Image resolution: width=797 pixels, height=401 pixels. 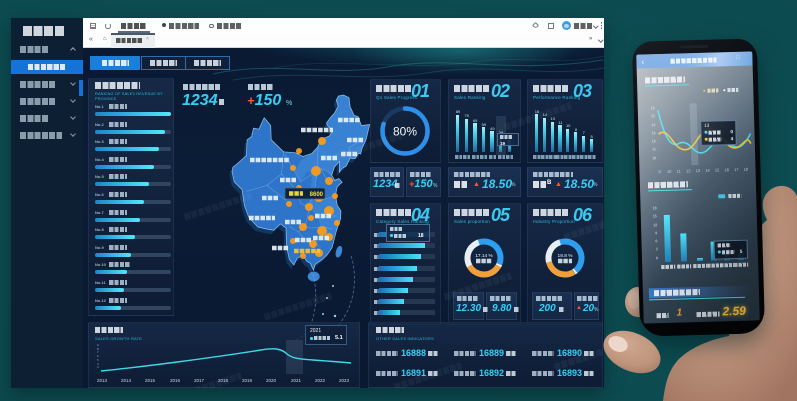 What do you see at coordinates (698, 170) in the screenshot?
I see `svg-text: 13` at bounding box center [698, 170].